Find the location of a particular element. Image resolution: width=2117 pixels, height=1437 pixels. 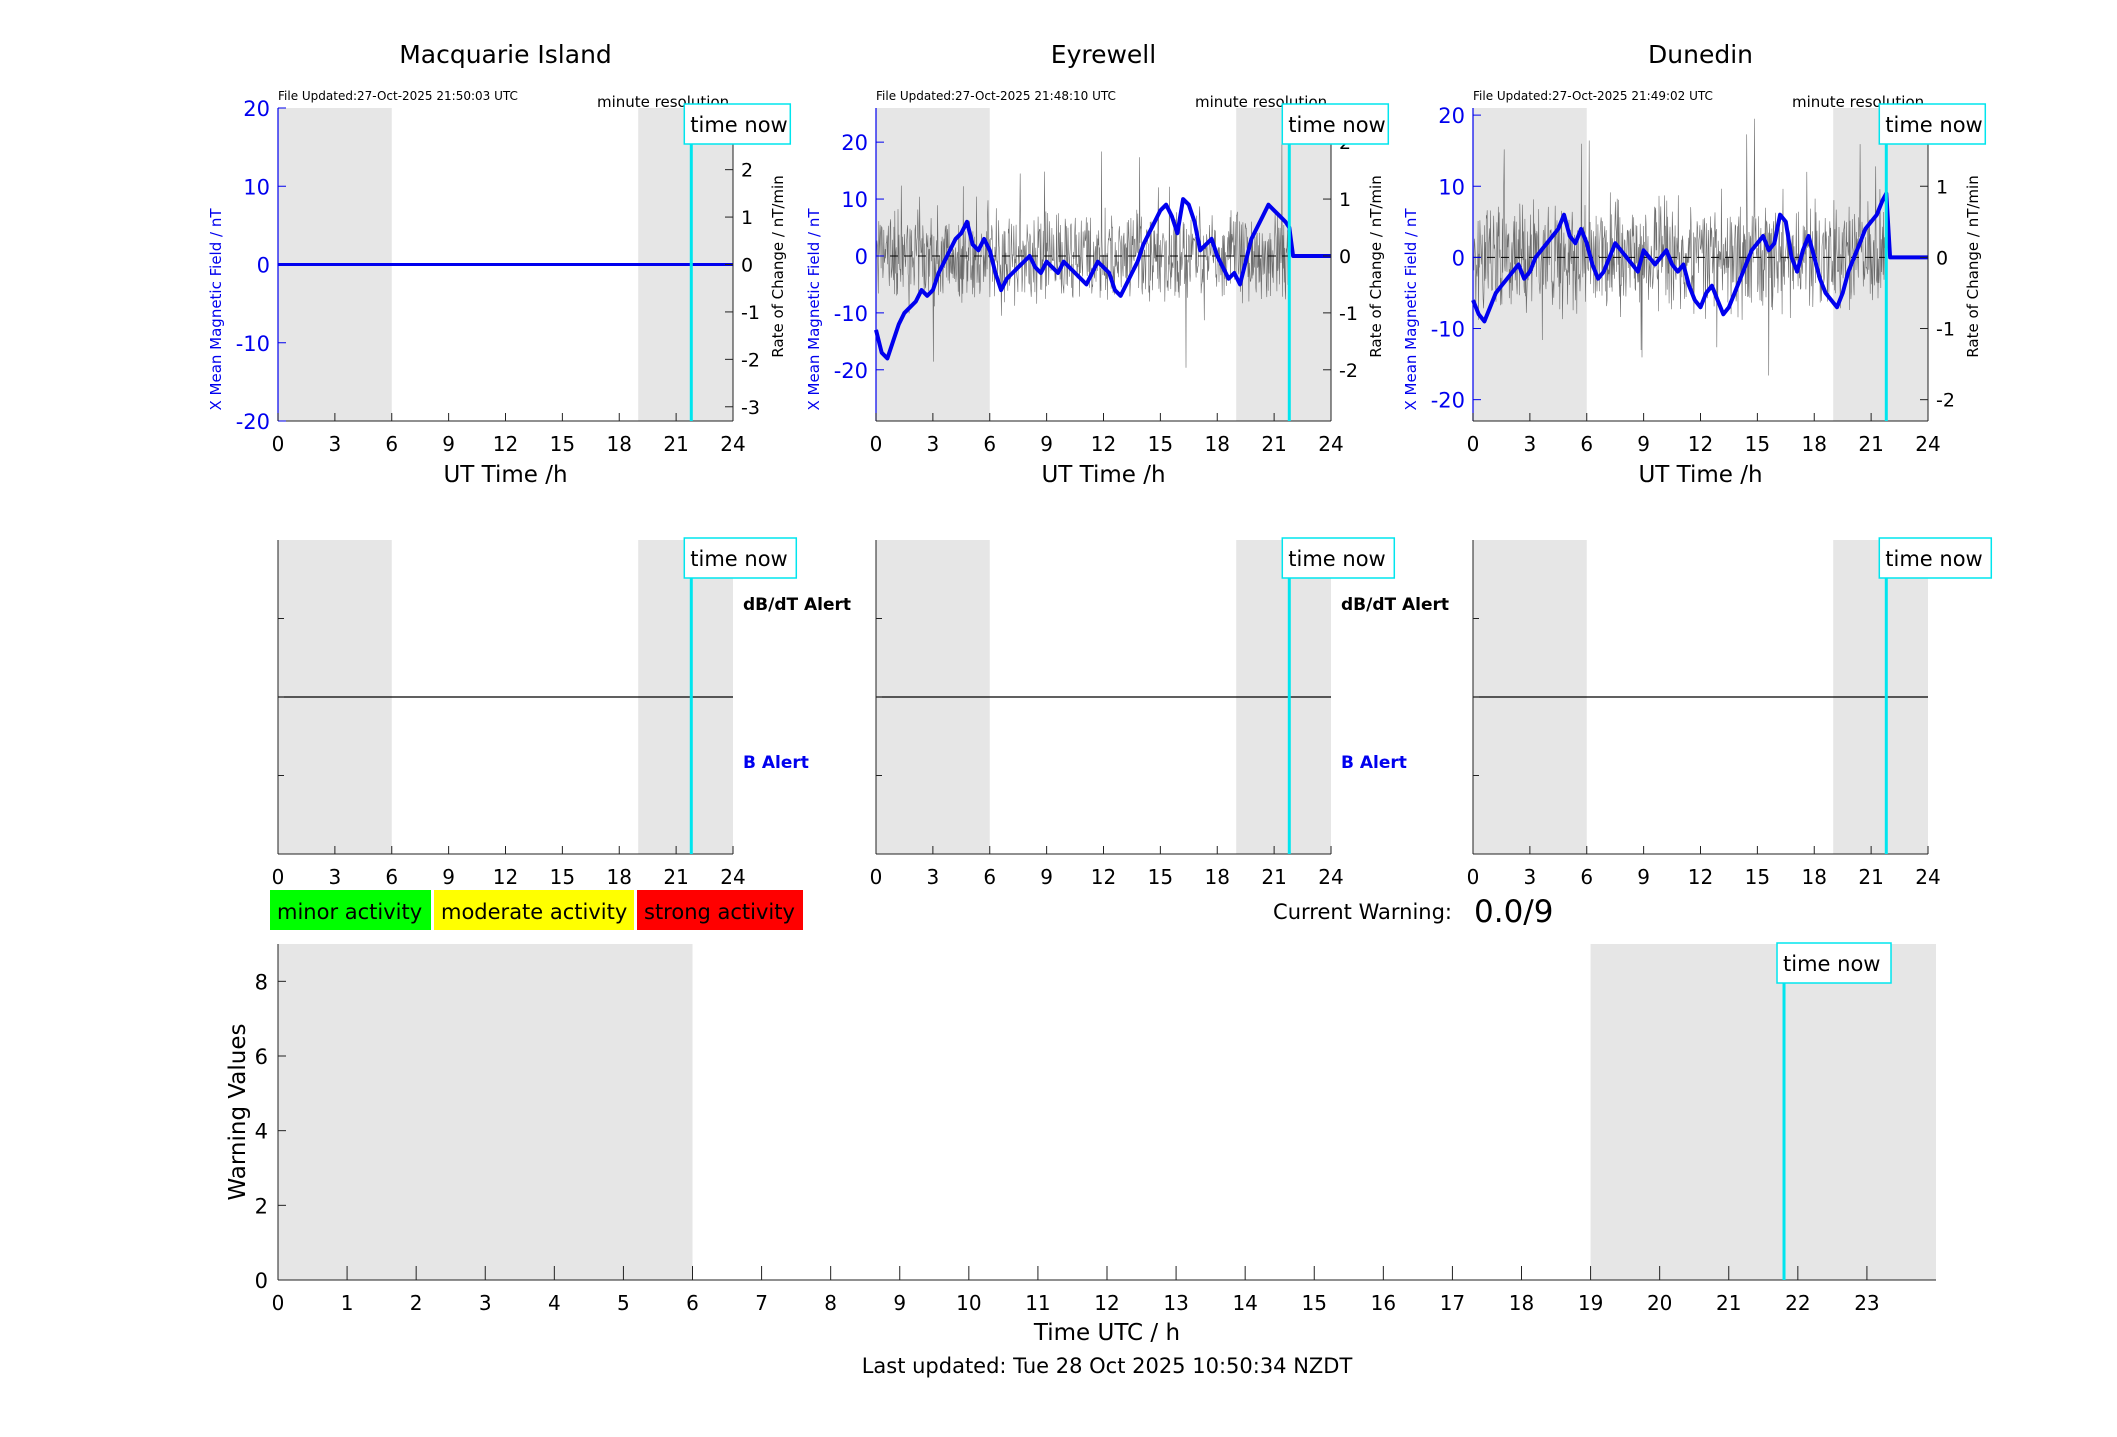

field-1-ytick-label: 10 is located at coordinates (256, 187).